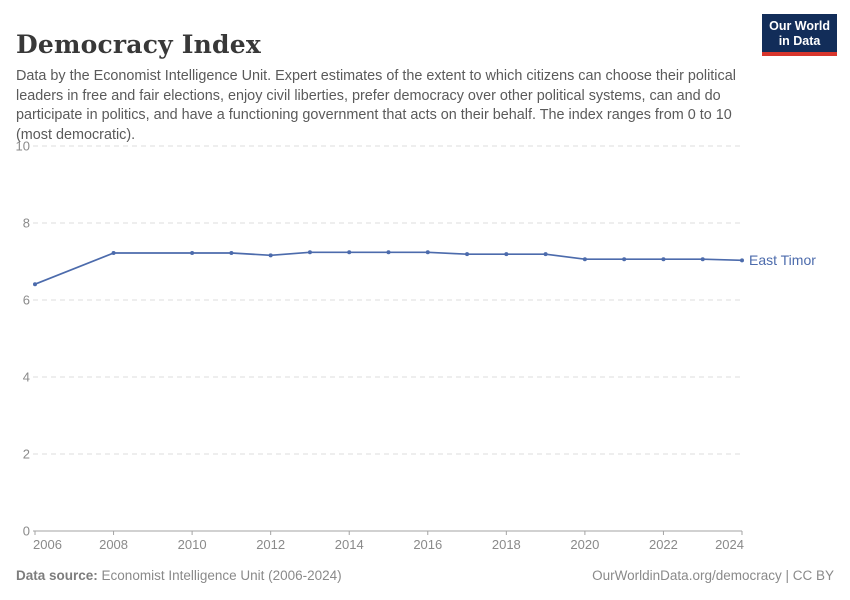  What do you see at coordinates (799, 26) in the screenshot?
I see `owid-logo-line1: Our World` at bounding box center [799, 26].